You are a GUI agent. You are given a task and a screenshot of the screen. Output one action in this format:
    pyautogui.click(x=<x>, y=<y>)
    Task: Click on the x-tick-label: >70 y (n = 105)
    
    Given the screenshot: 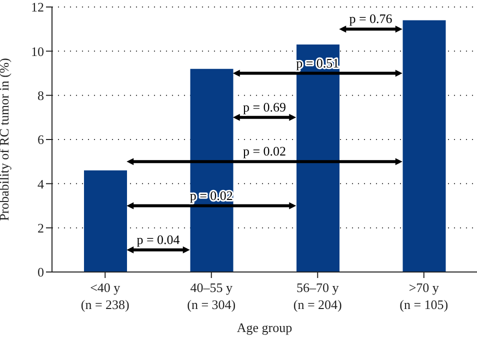 What is the action you would take?
    pyautogui.click(x=424, y=296)
    